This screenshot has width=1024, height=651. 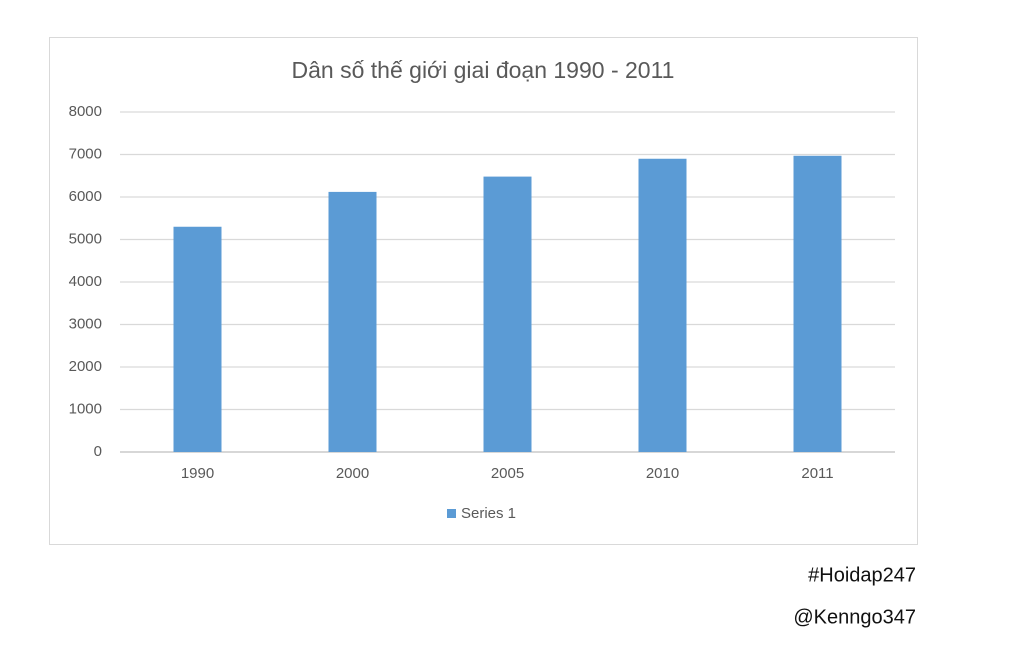 What do you see at coordinates (854, 617) in the screenshot?
I see `annotation: @Kenngo347` at bounding box center [854, 617].